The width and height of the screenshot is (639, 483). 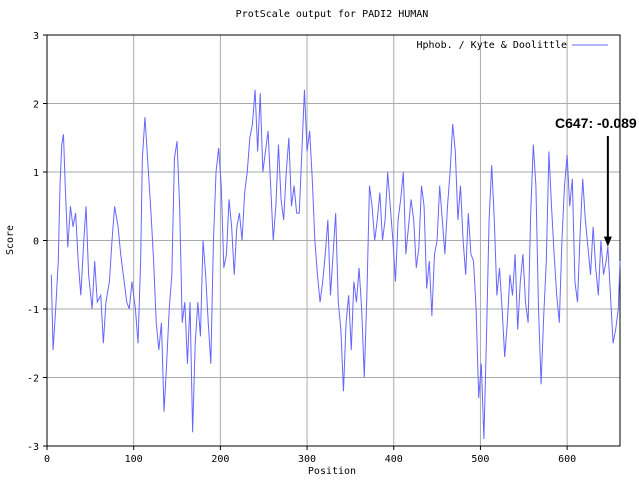 I want to click on x-tick-label: 200, so click(x=220, y=459).